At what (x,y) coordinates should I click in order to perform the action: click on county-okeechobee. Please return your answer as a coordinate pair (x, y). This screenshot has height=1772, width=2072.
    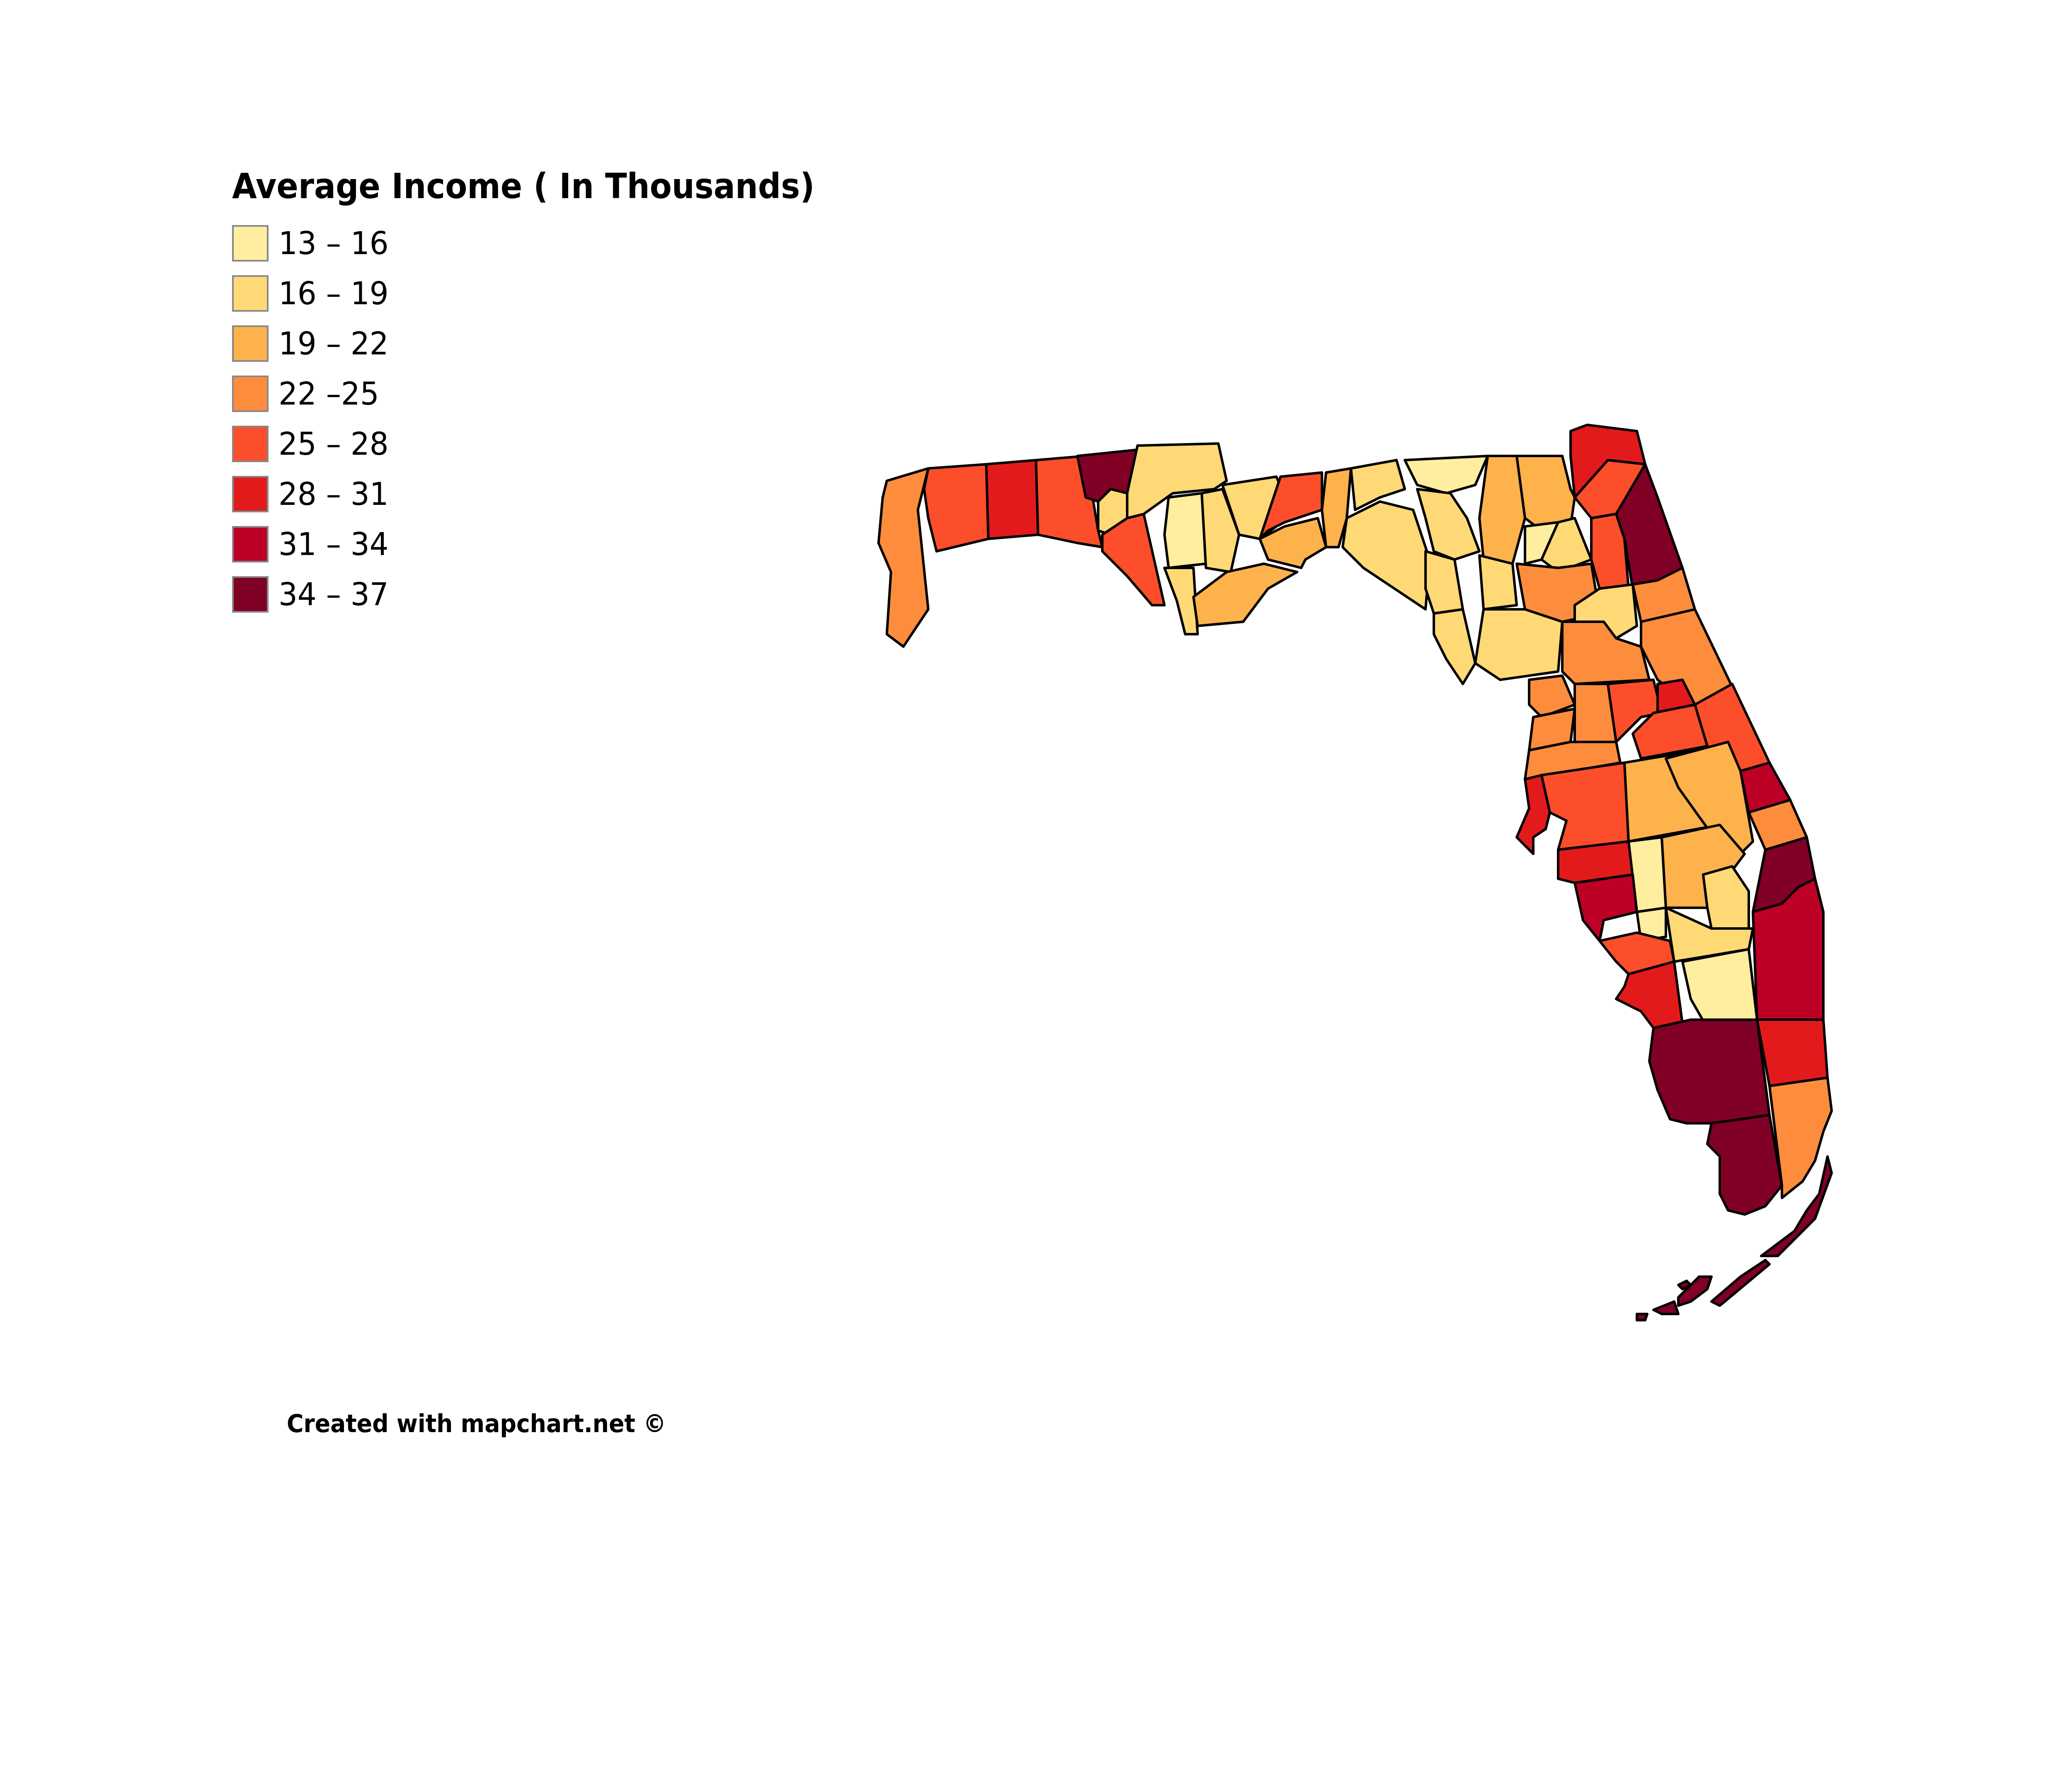
    Looking at the image, I should click on (1726, 897).